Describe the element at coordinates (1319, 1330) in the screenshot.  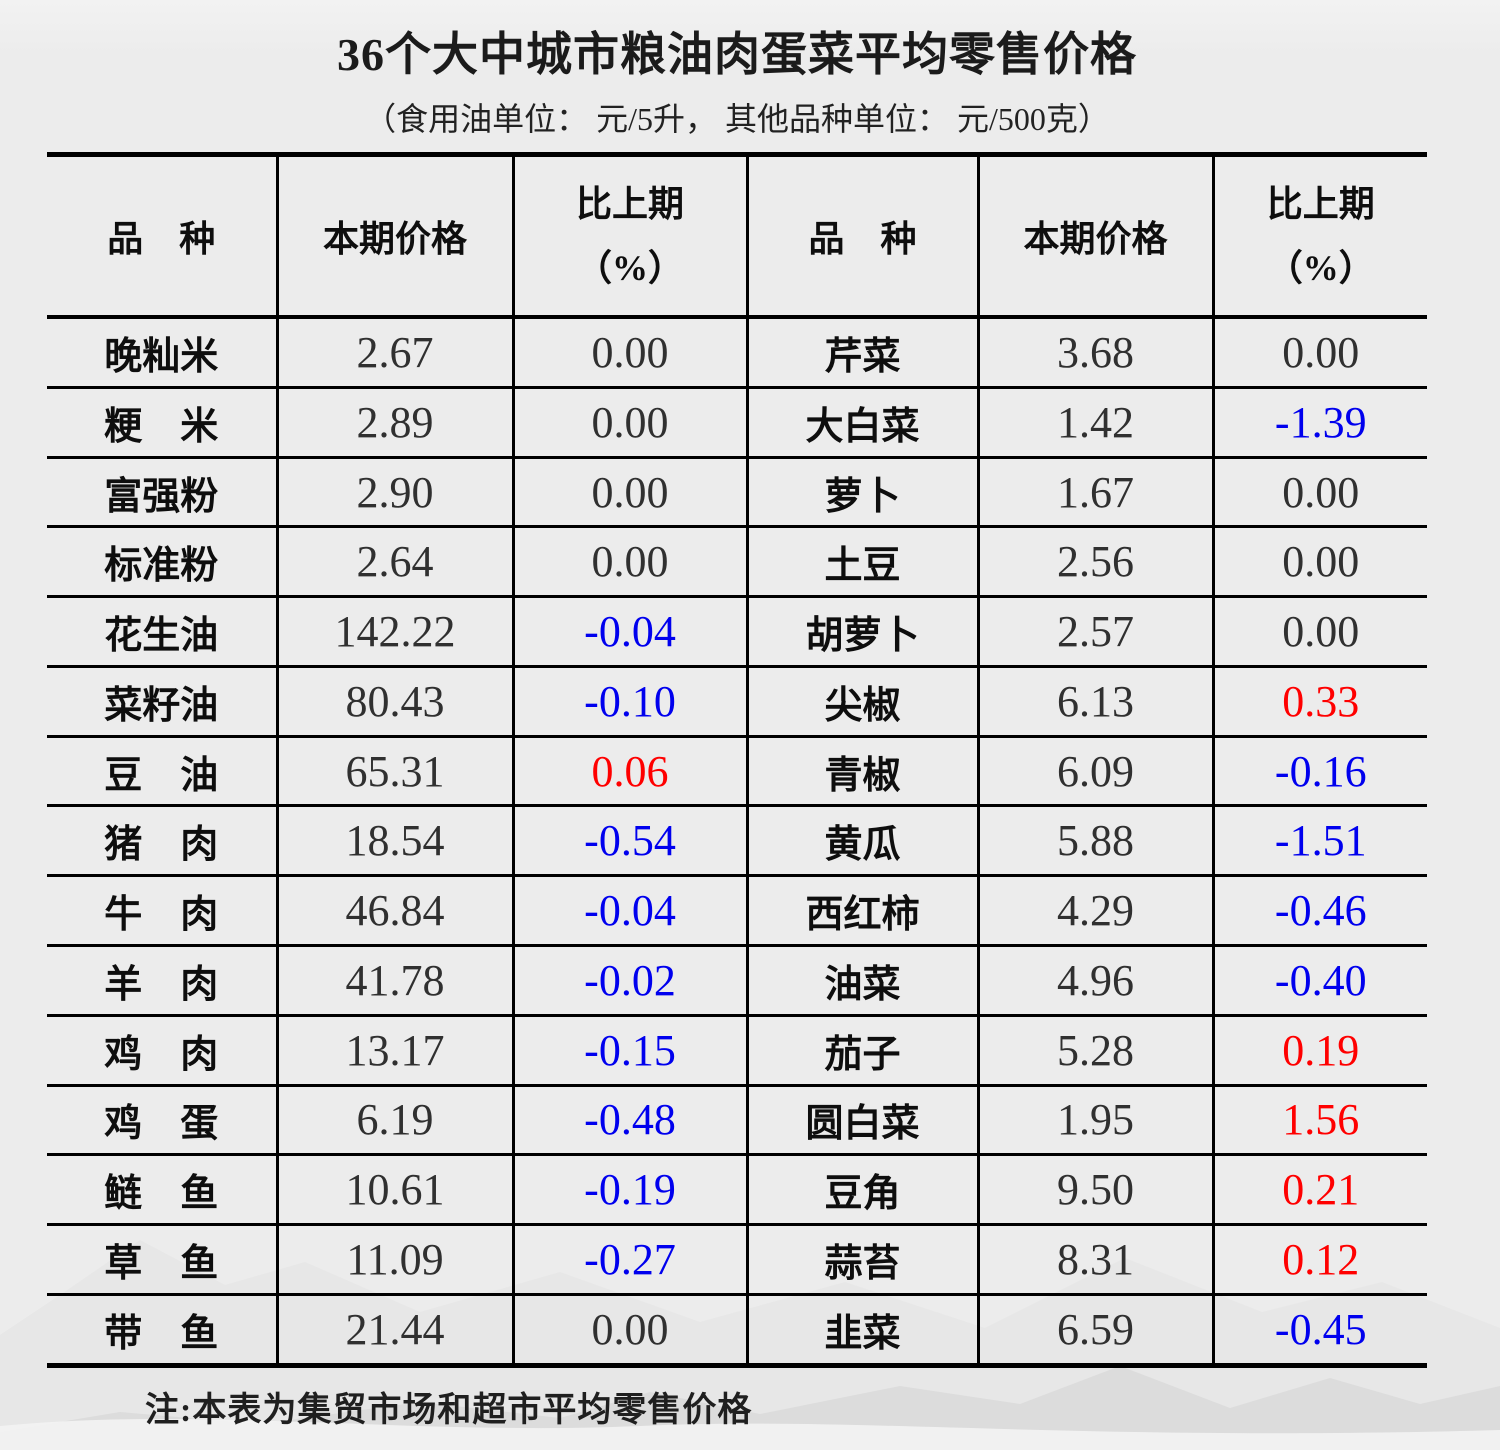
I see `change-cell: -0.45` at that location.